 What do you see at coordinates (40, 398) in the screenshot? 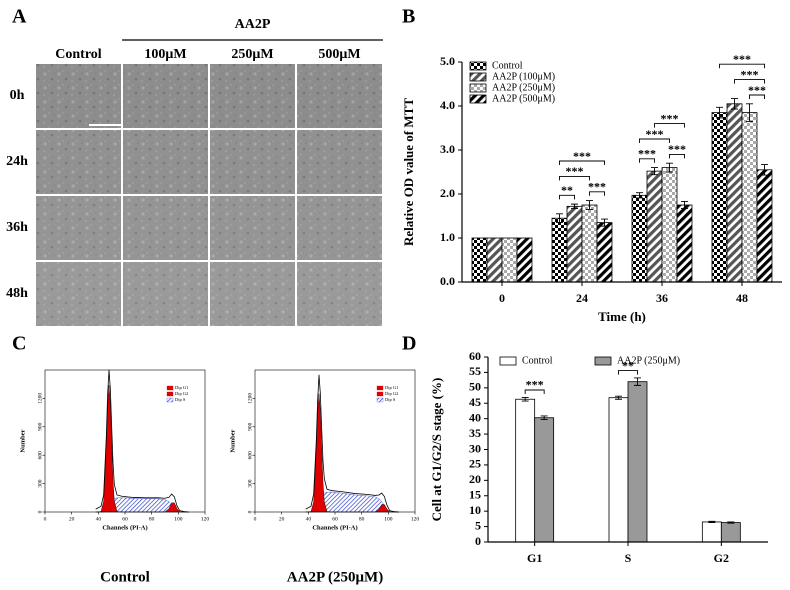
I see `y-tick-label: 1200` at bounding box center [40, 398].